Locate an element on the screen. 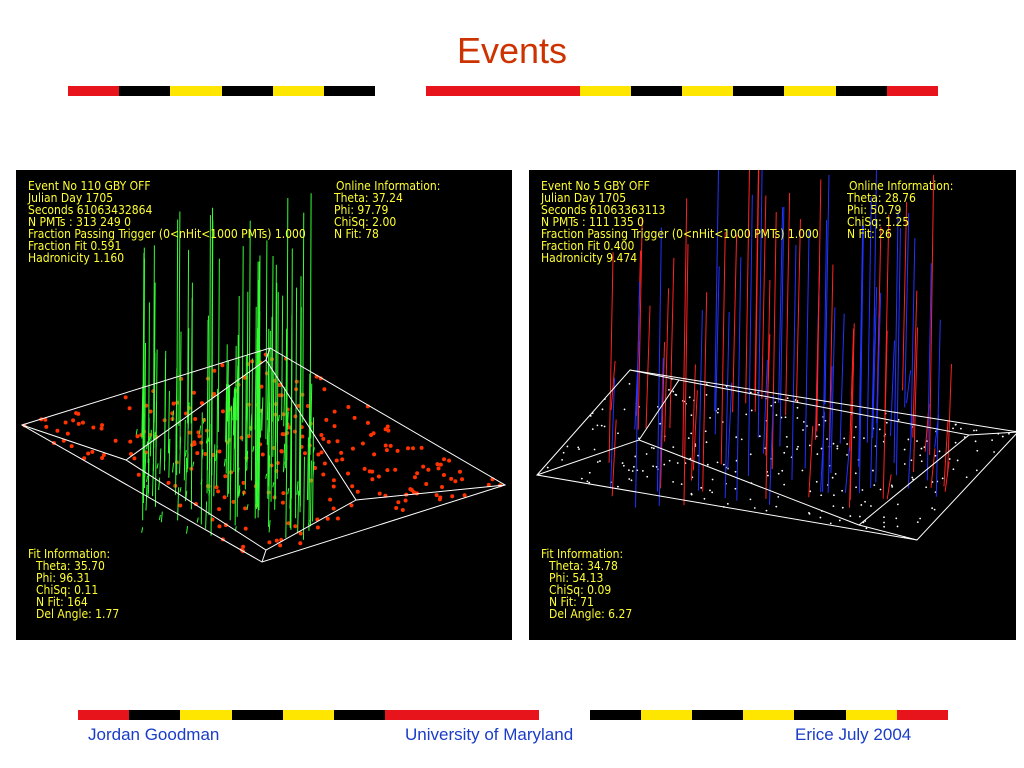 The image size is (1024, 768). event-info: N PMTs : 111 135 0 is located at coordinates (592, 222).